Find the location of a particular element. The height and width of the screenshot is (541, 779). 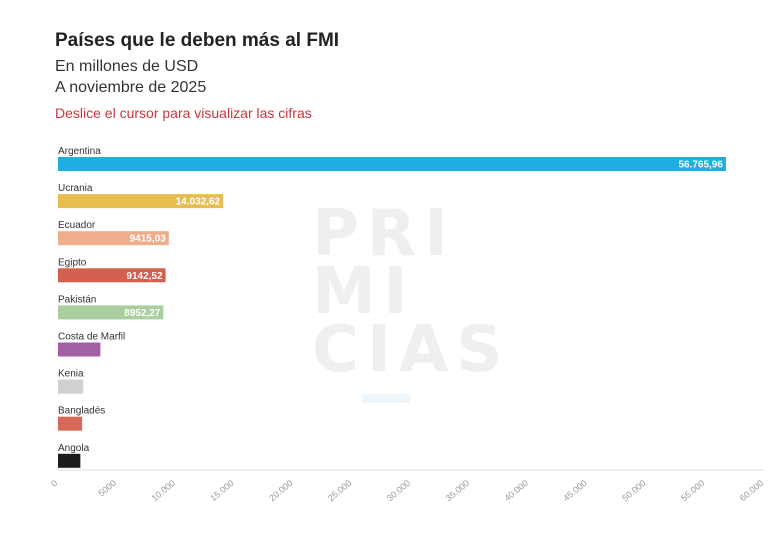

bar-value-label: 56.765,96 is located at coordinates (700, 165).